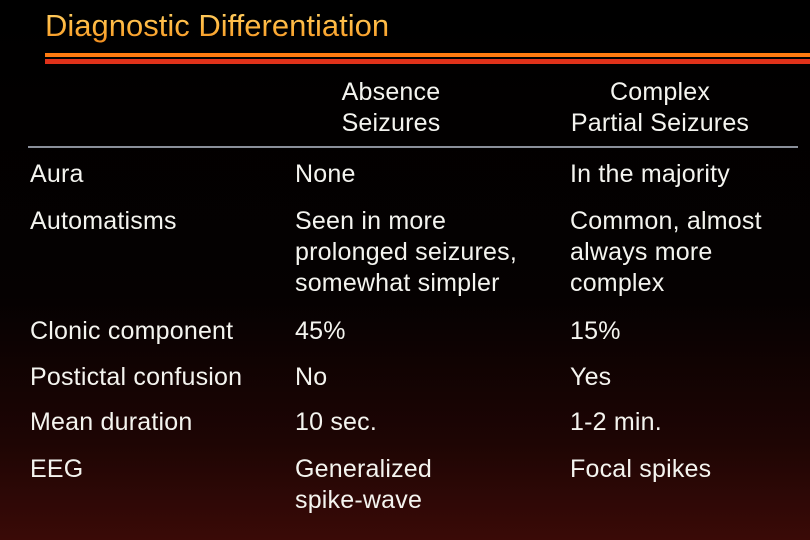  I want to click on table-cell: None, so click(325, 174).